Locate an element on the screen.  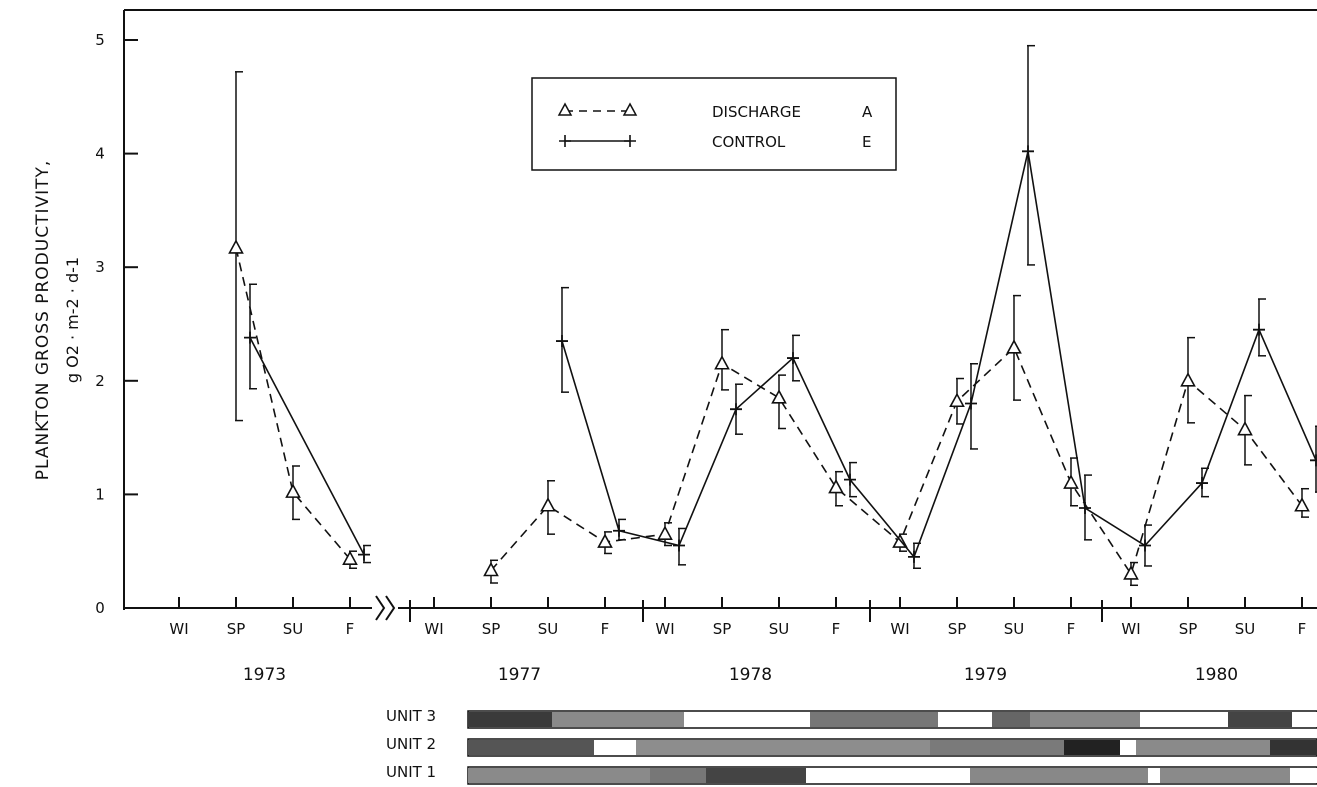
x-ticks: WI SP SU F WI SP SU F WI SP SU F WI SP SU F WI SP SU F is located at coordinates (737, 617).